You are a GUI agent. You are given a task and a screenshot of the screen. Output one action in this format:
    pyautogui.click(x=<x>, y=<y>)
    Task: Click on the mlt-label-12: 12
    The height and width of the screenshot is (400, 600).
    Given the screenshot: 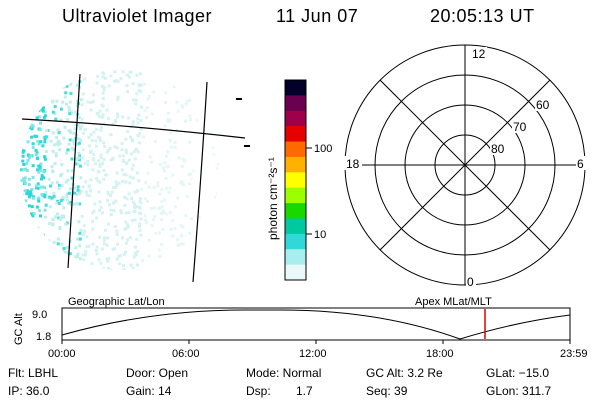 What is the action you would take?
    pyautogui.click(x=479, y=54)
    